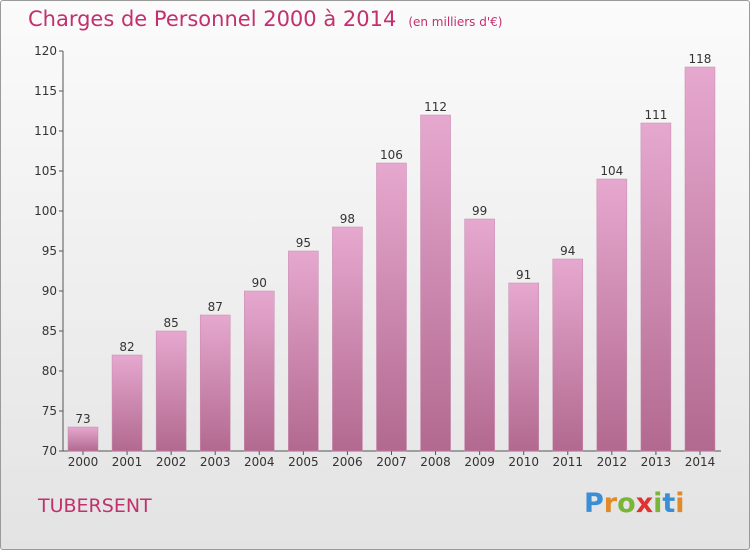 The width and height of the screenshot is (750, 550). Describe the element at coordinates (655, 115) in the screenshot. I see `data-label: 111` at that location.